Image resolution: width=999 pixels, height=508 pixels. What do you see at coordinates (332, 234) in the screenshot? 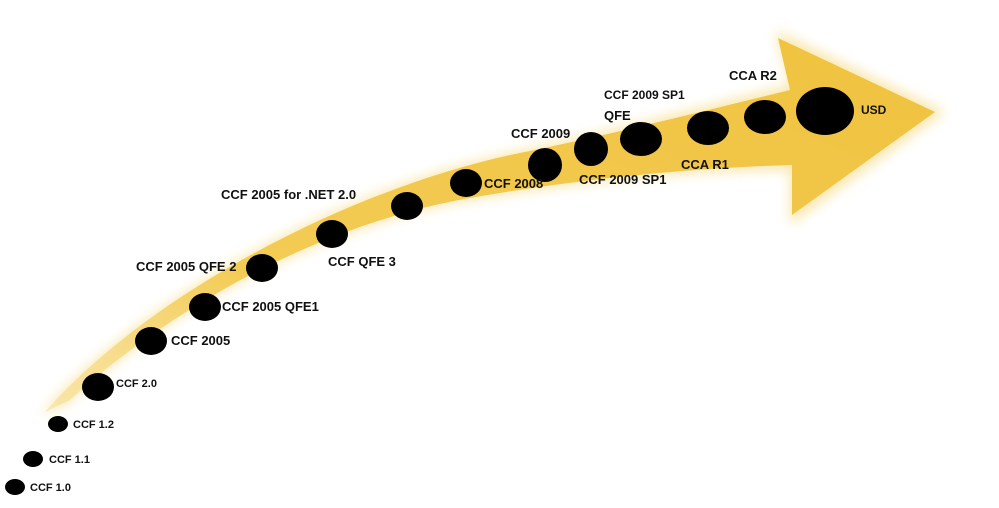
I see `node-ccfqfe3` at bounding box center [332, 234].